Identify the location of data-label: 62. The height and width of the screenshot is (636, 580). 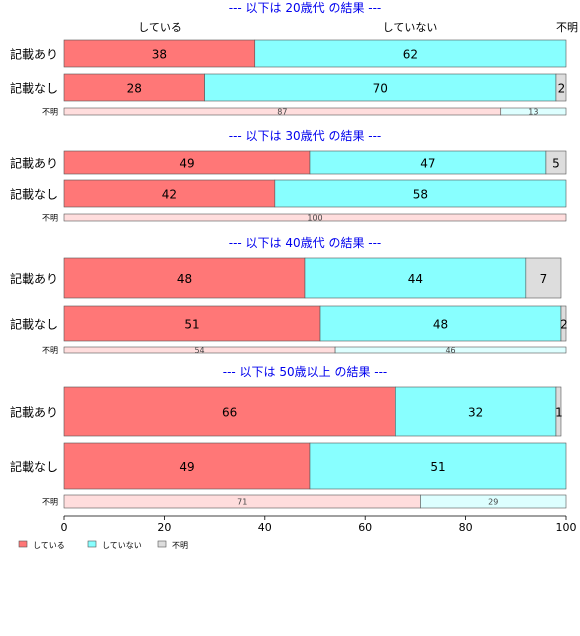
(410, 55).